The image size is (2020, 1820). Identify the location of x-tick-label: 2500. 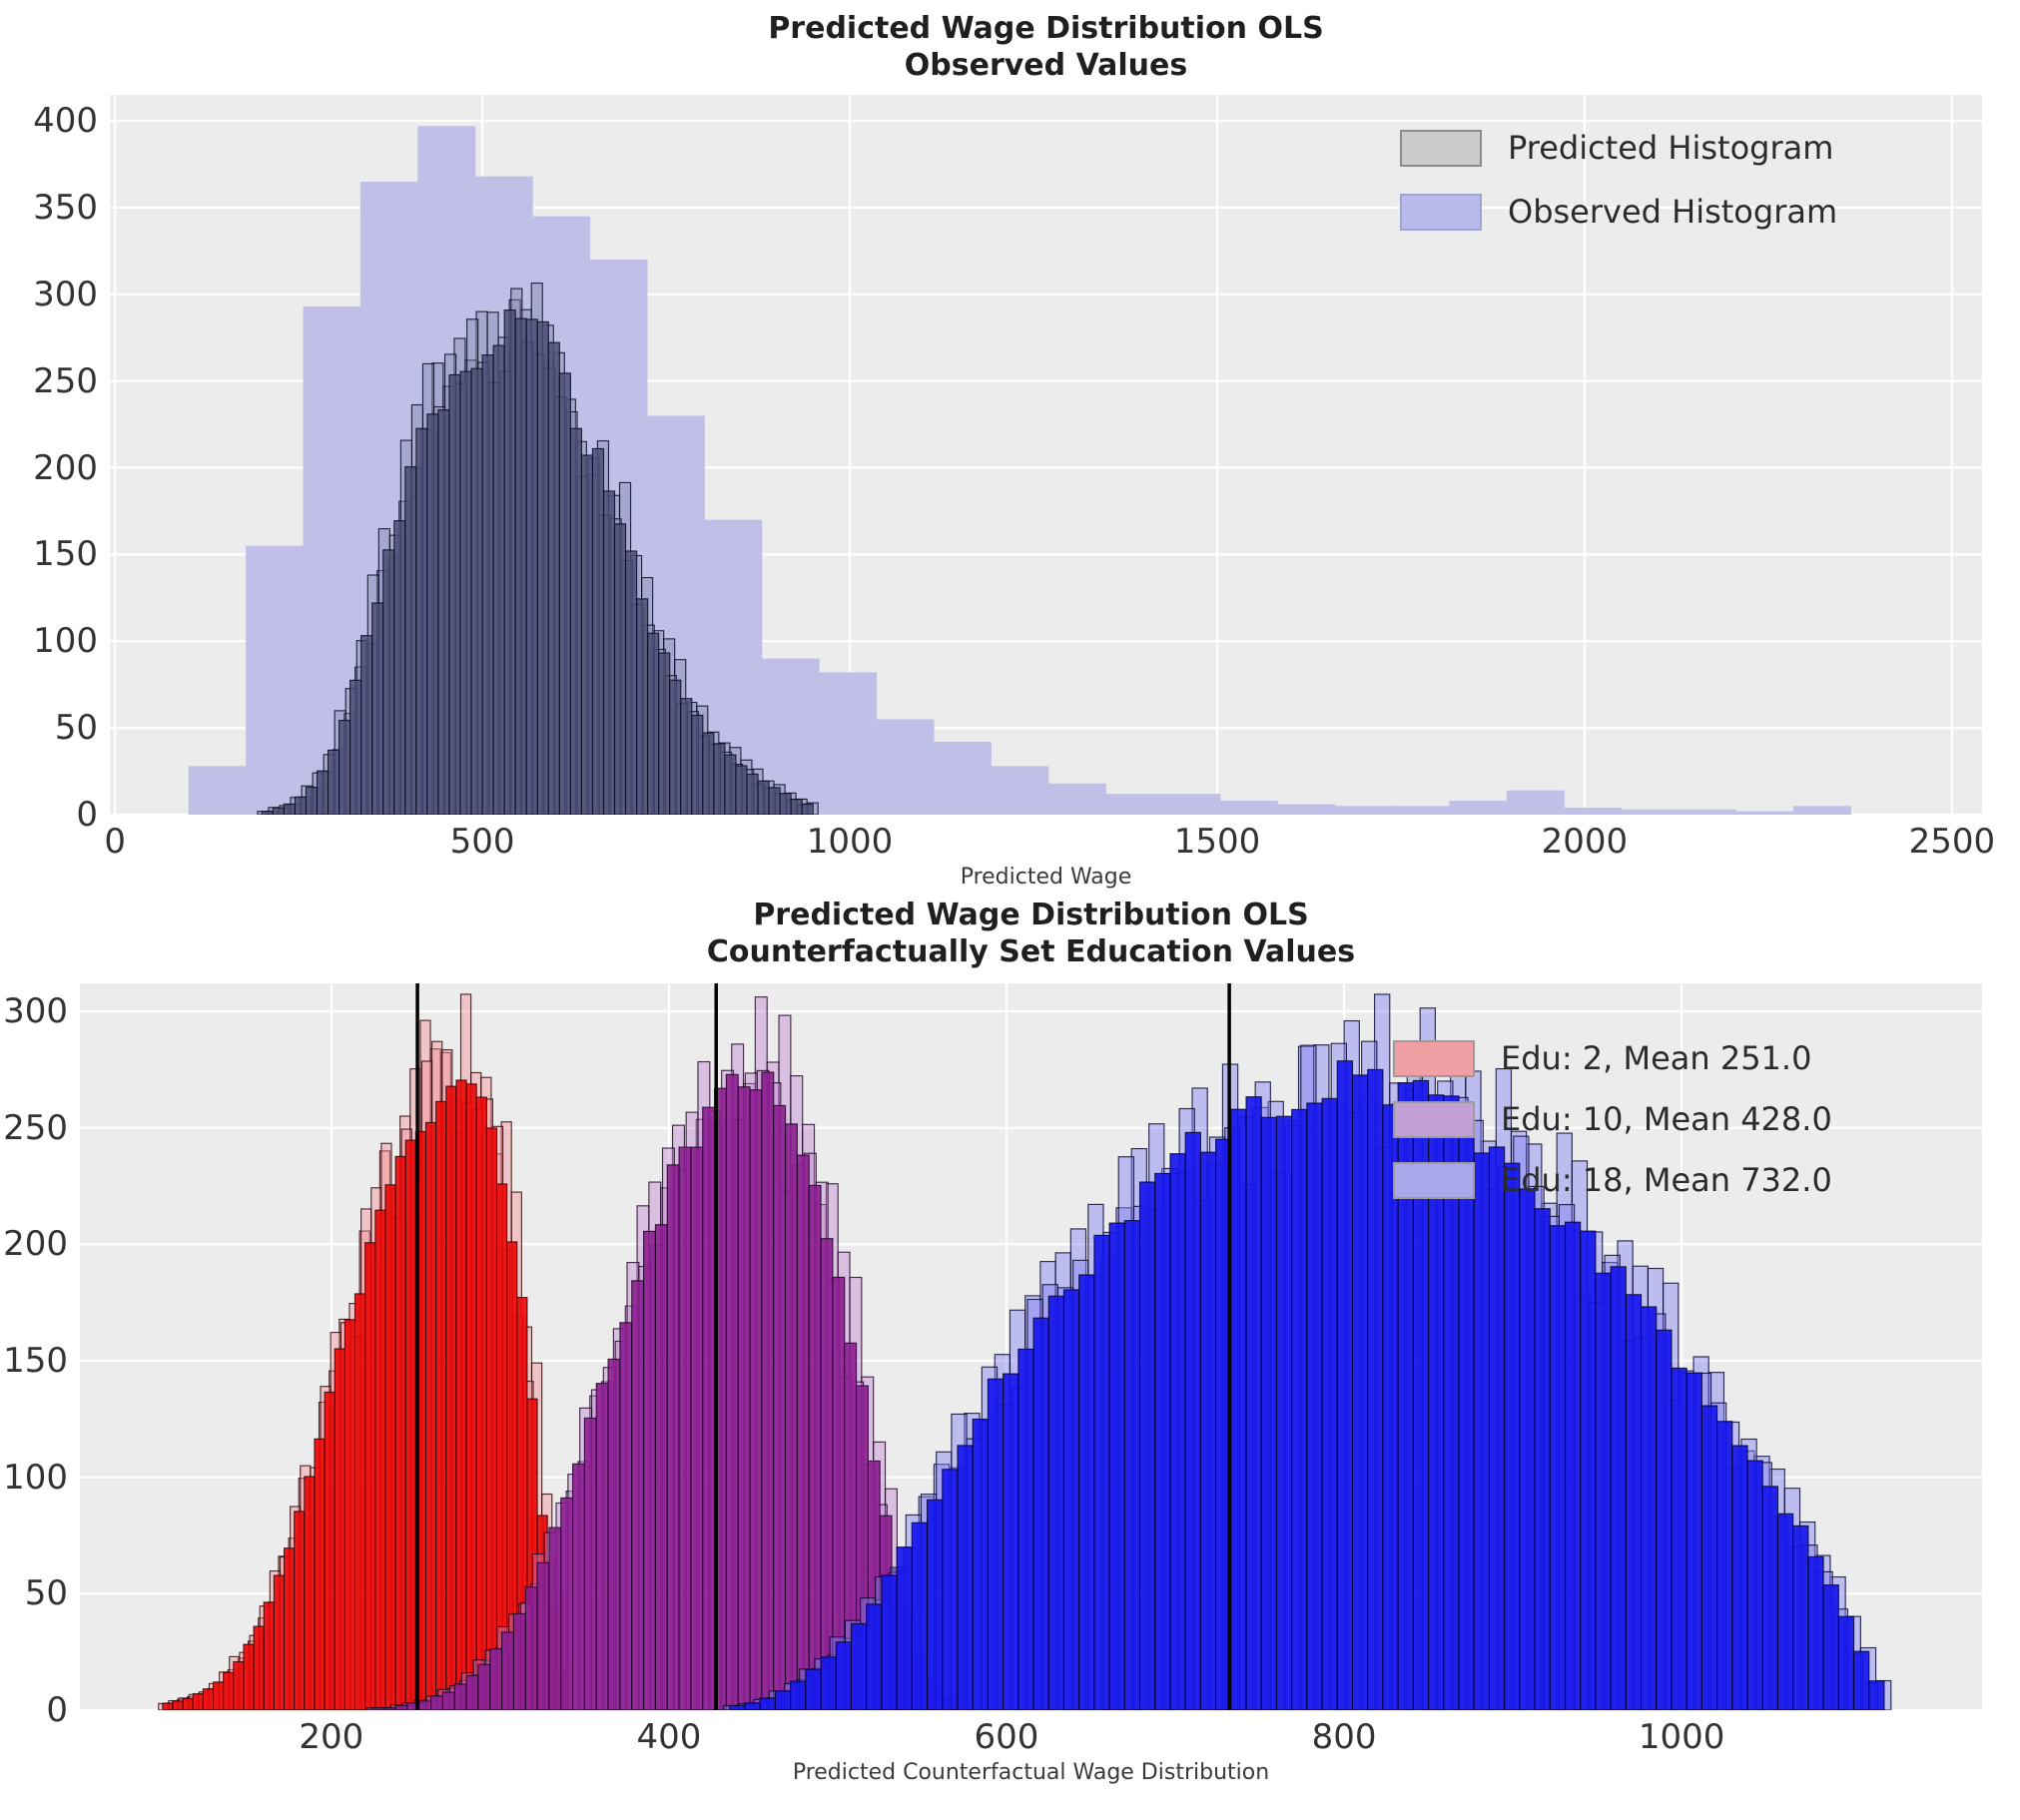
(1952, 842).